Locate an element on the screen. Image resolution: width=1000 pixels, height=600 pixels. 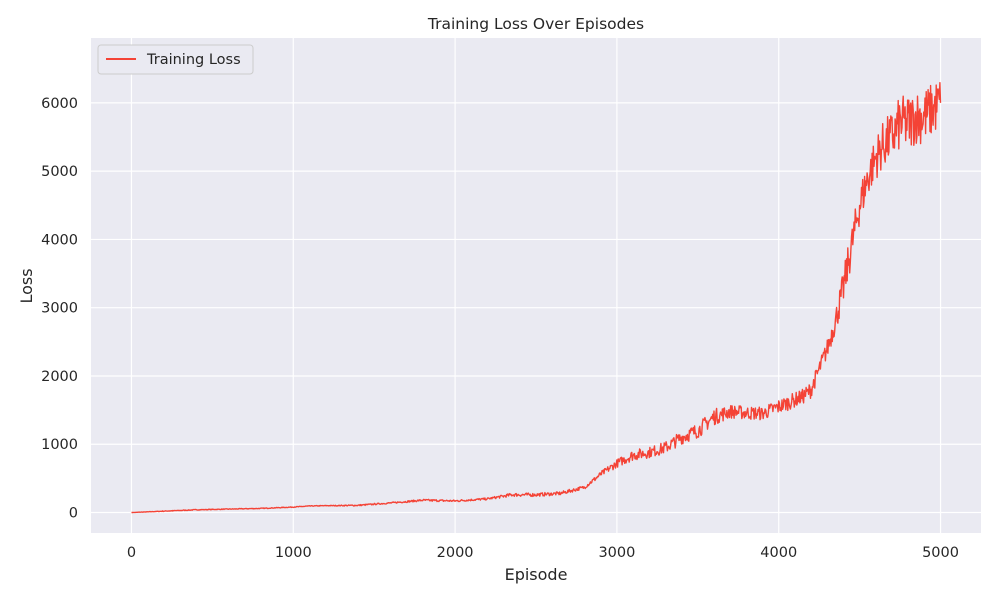
legend-box is located at coordinates (175, 59).